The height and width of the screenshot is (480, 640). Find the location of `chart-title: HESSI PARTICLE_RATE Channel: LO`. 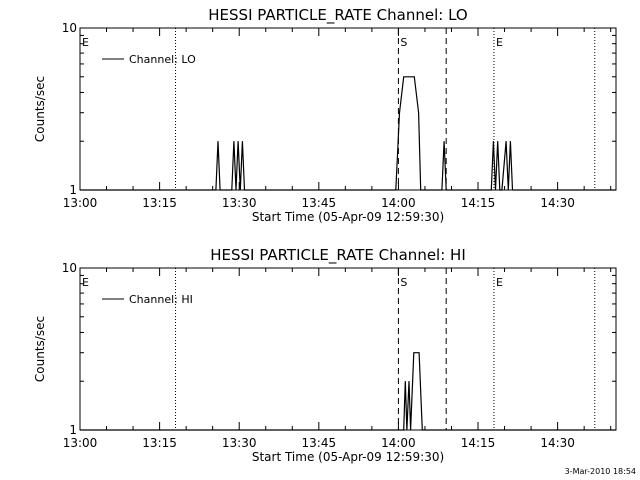

chart-title: HESSI PARTICLE_RATE Channel: LO is located at coordinates (337, 15).